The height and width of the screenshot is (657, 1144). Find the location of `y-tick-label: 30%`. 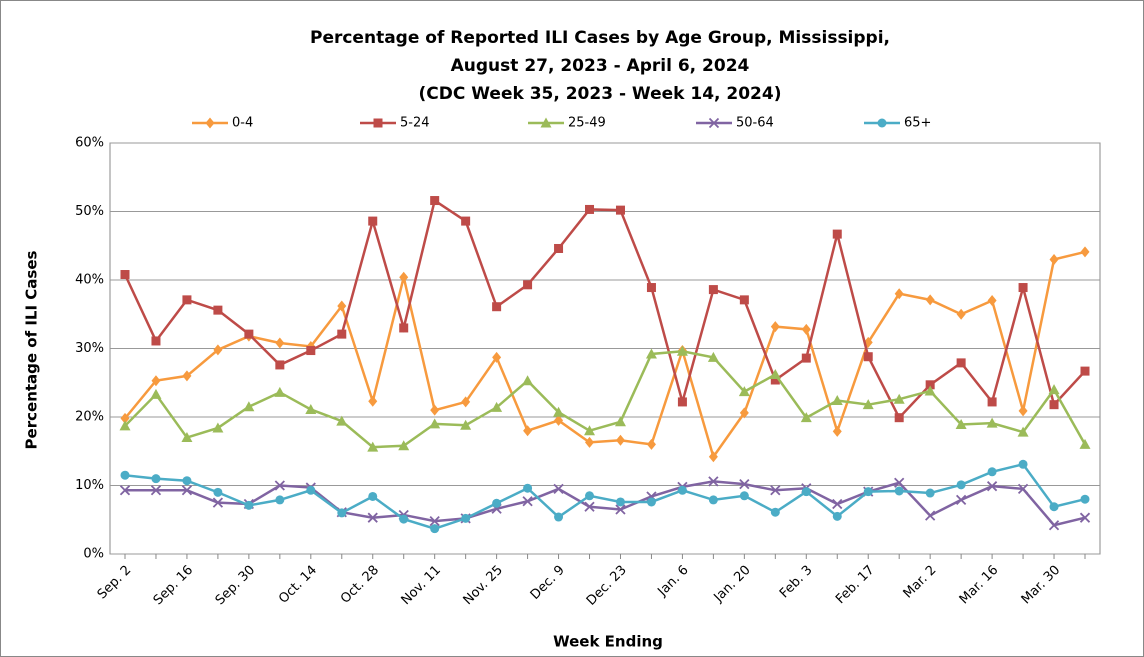

y-tick-label: 30% is located at coordinates (89, 348).